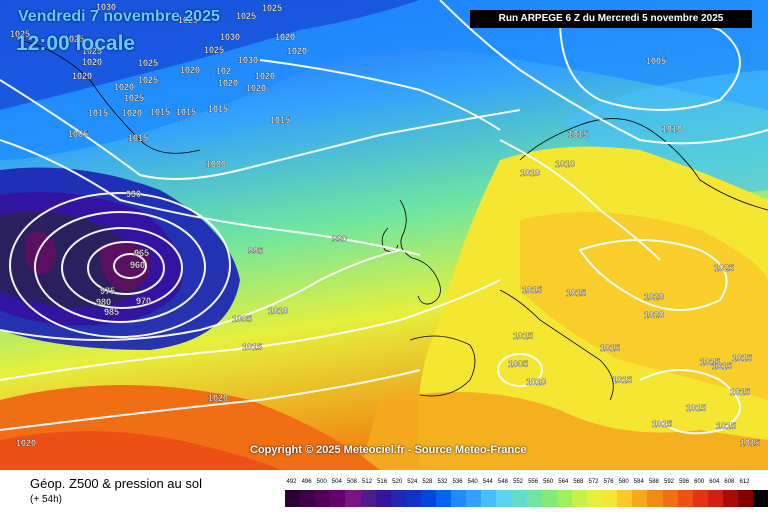  Describe the element at coordinates (623, 482) in the screenshot. I see `legend-label: 580` at that location.